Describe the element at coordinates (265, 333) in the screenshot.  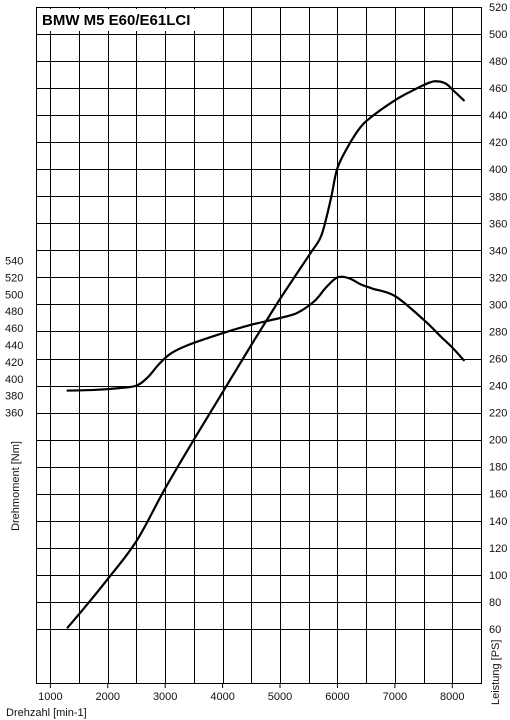
I see `torque-curve` at that location.